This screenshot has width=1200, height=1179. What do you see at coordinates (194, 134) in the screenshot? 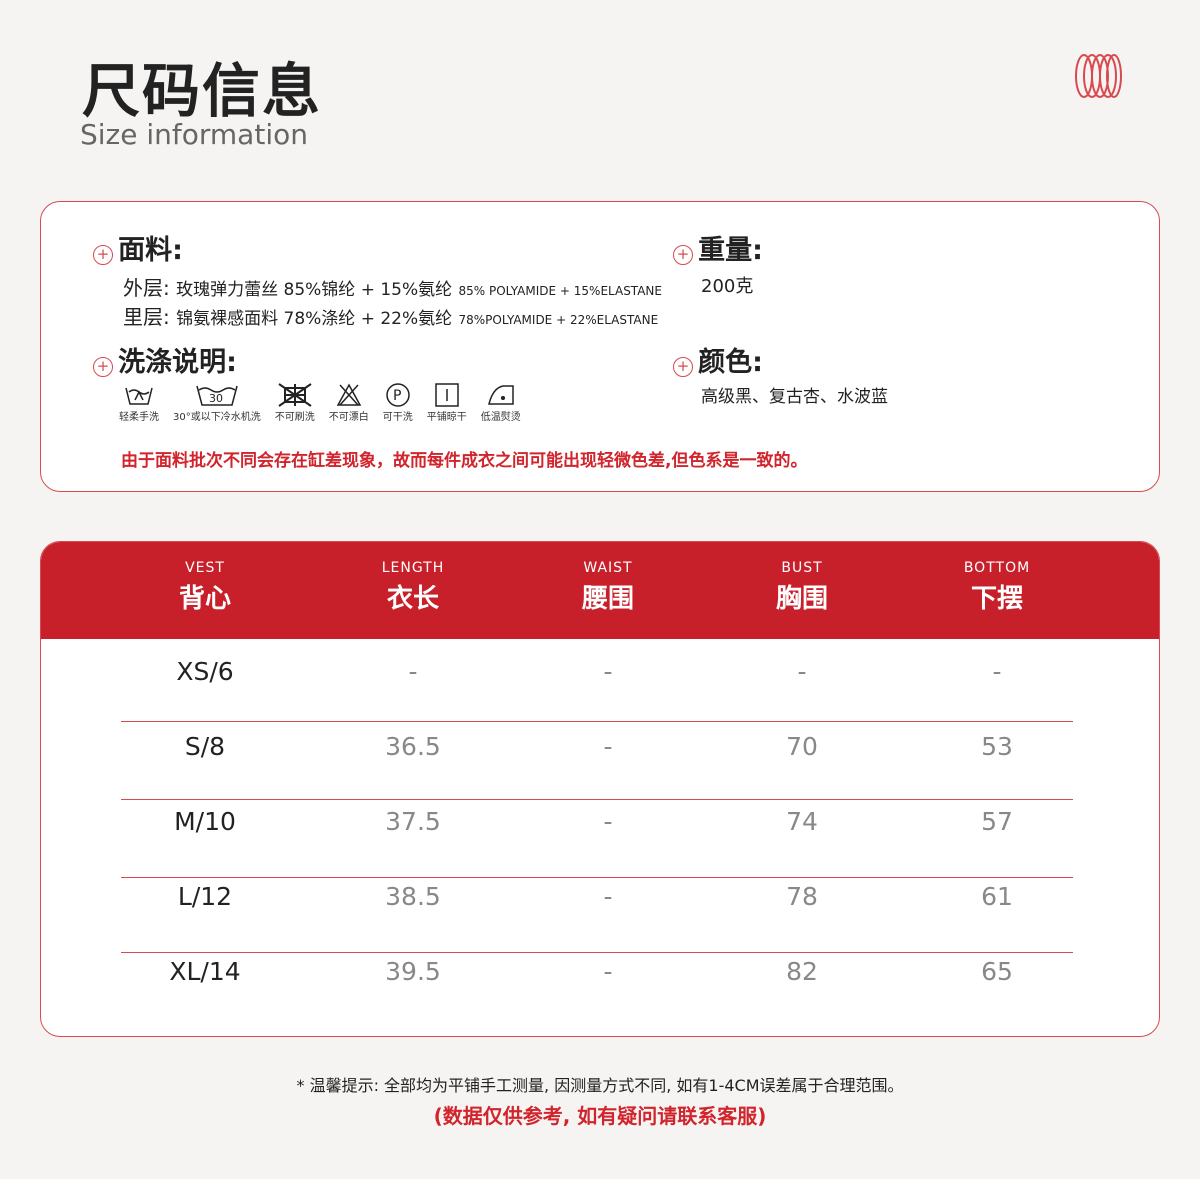
I see `page-subtitle: Size information` at bounding box center [194, 134].